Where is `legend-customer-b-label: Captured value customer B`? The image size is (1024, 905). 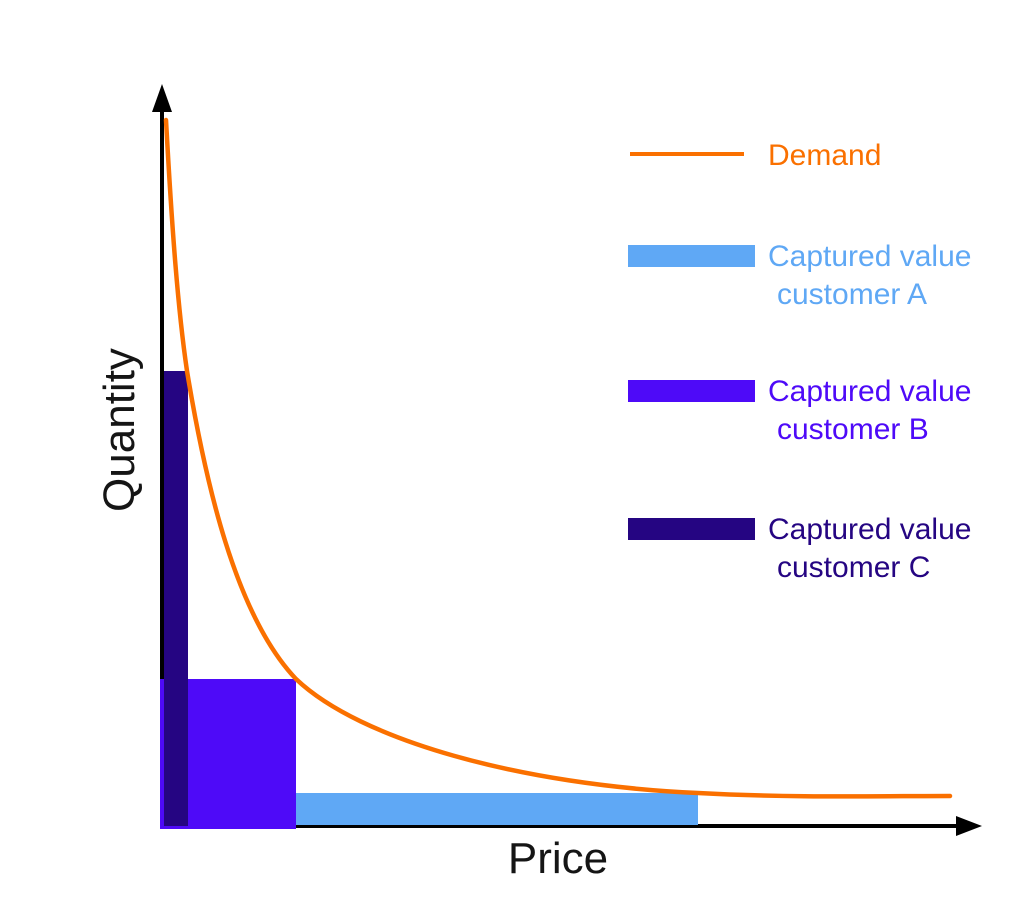
legend-customer-b-label: Captured value customer B is located at coordinates (869, 411).